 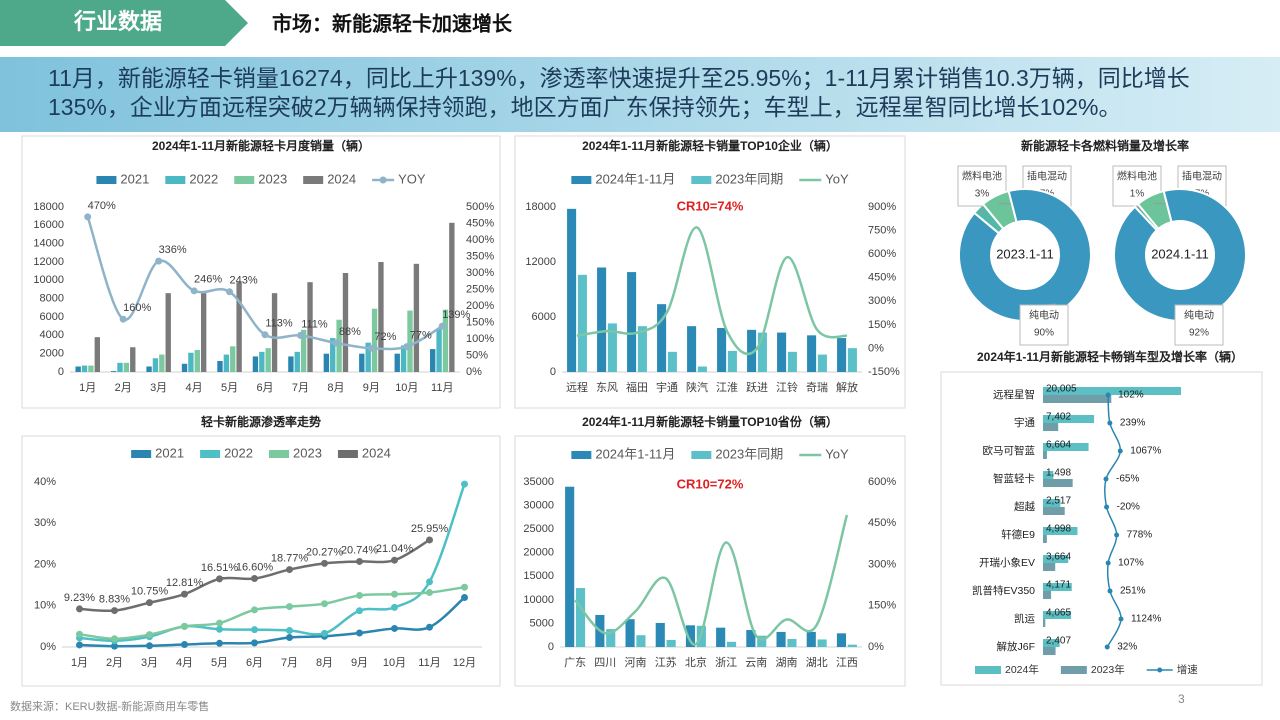 What do you see at coordinates (726, 662) in the screenshot?
I see `x-tick-label: 浙江` at bounding box center [726, 662].